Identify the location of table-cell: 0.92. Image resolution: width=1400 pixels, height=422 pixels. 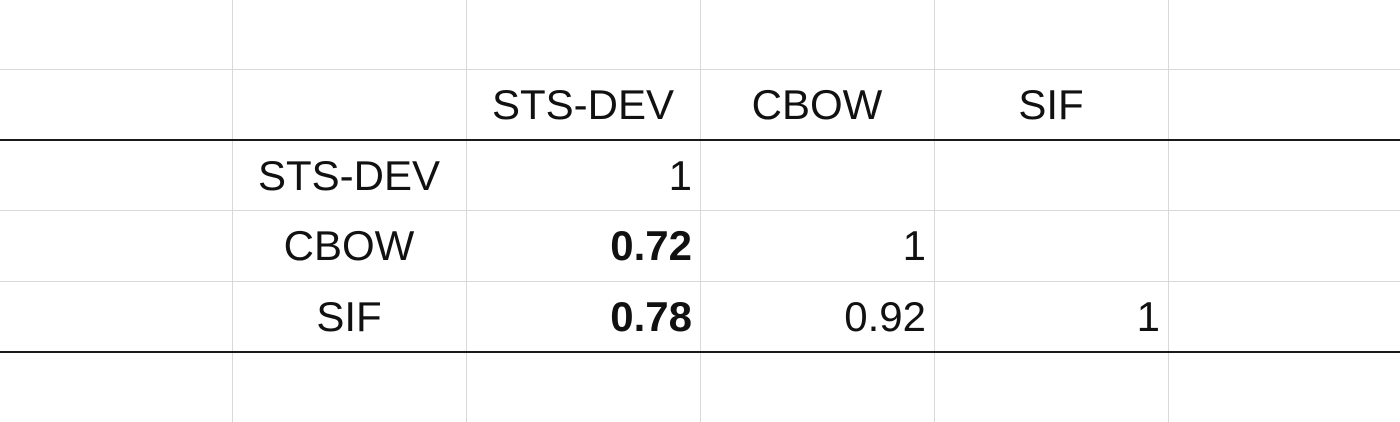
(885, 316).